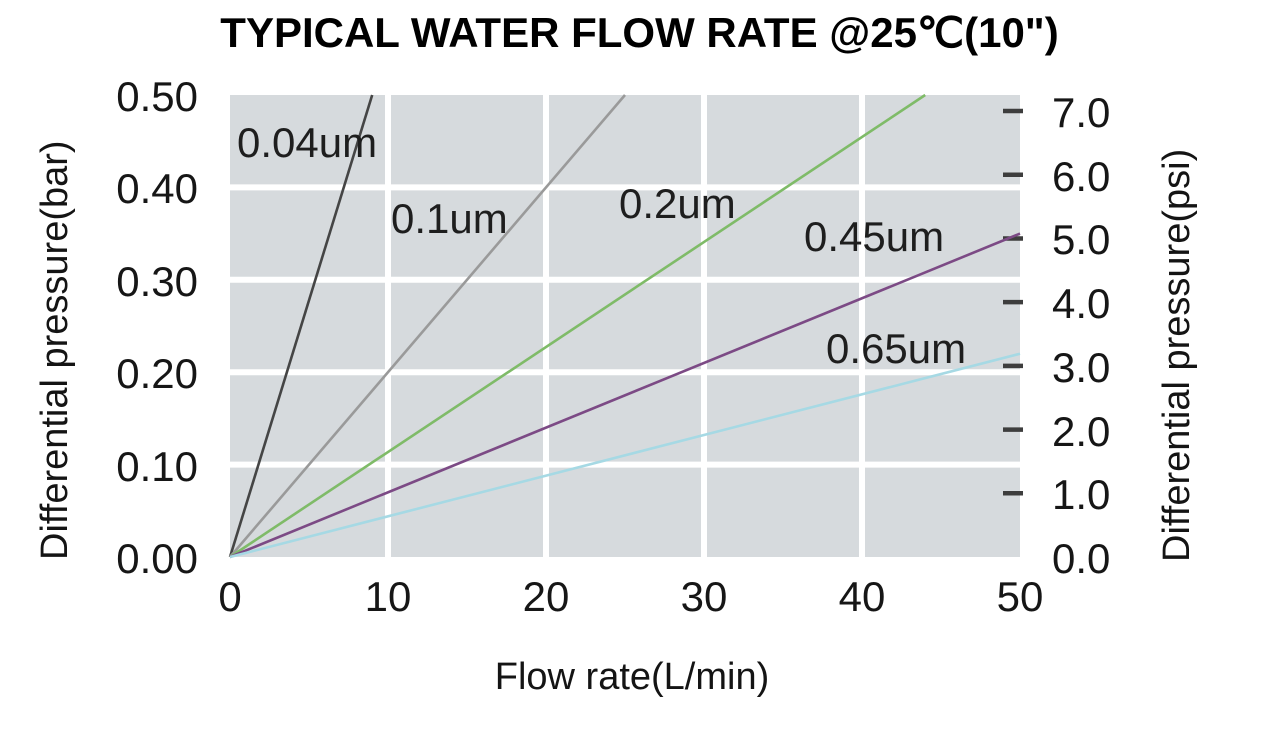 This screenshot has height=734, width=1279. I want to click on left-tick-label: 0.50, so click(157, 96).